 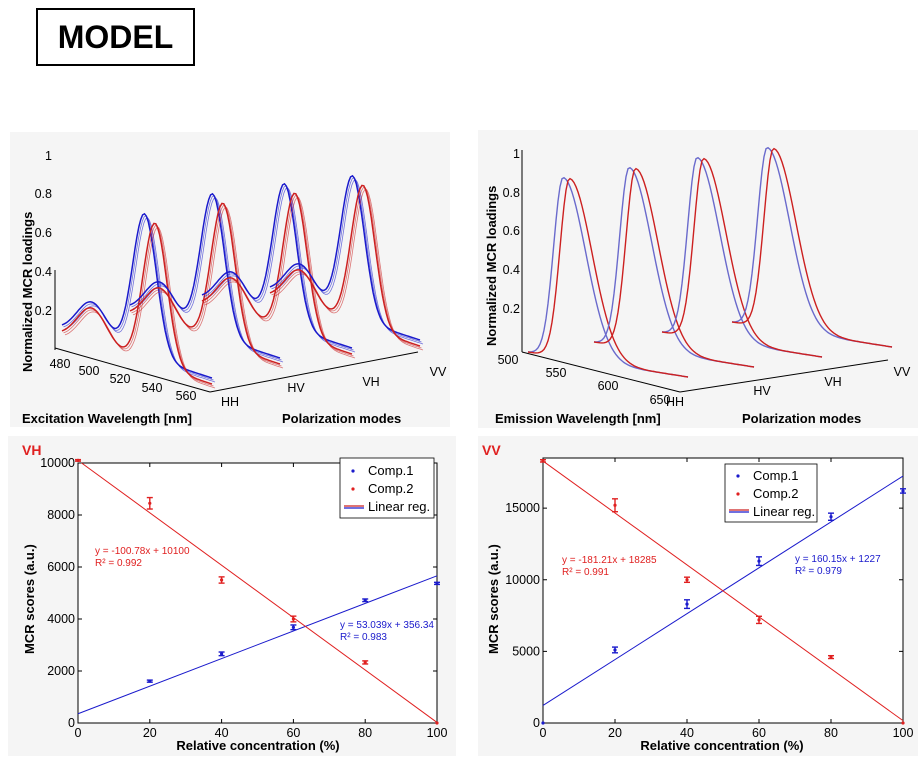 I want to click on z-tick-label: HH, so click(x=675, y=402).